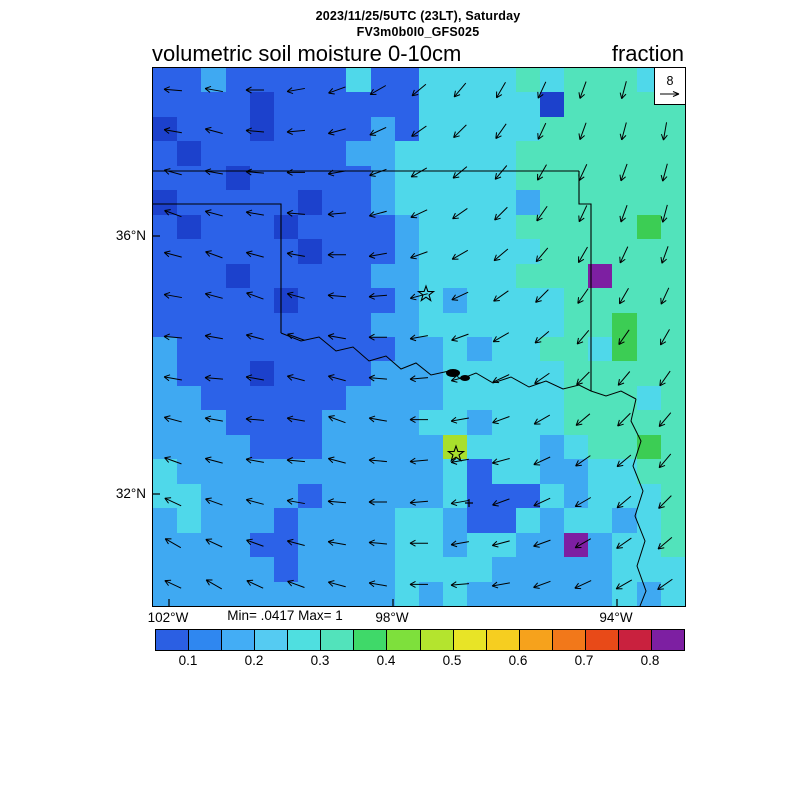 This screenshot has height=800, width=800. I want to click on reference-vector-value: 8, so click(670, 81).